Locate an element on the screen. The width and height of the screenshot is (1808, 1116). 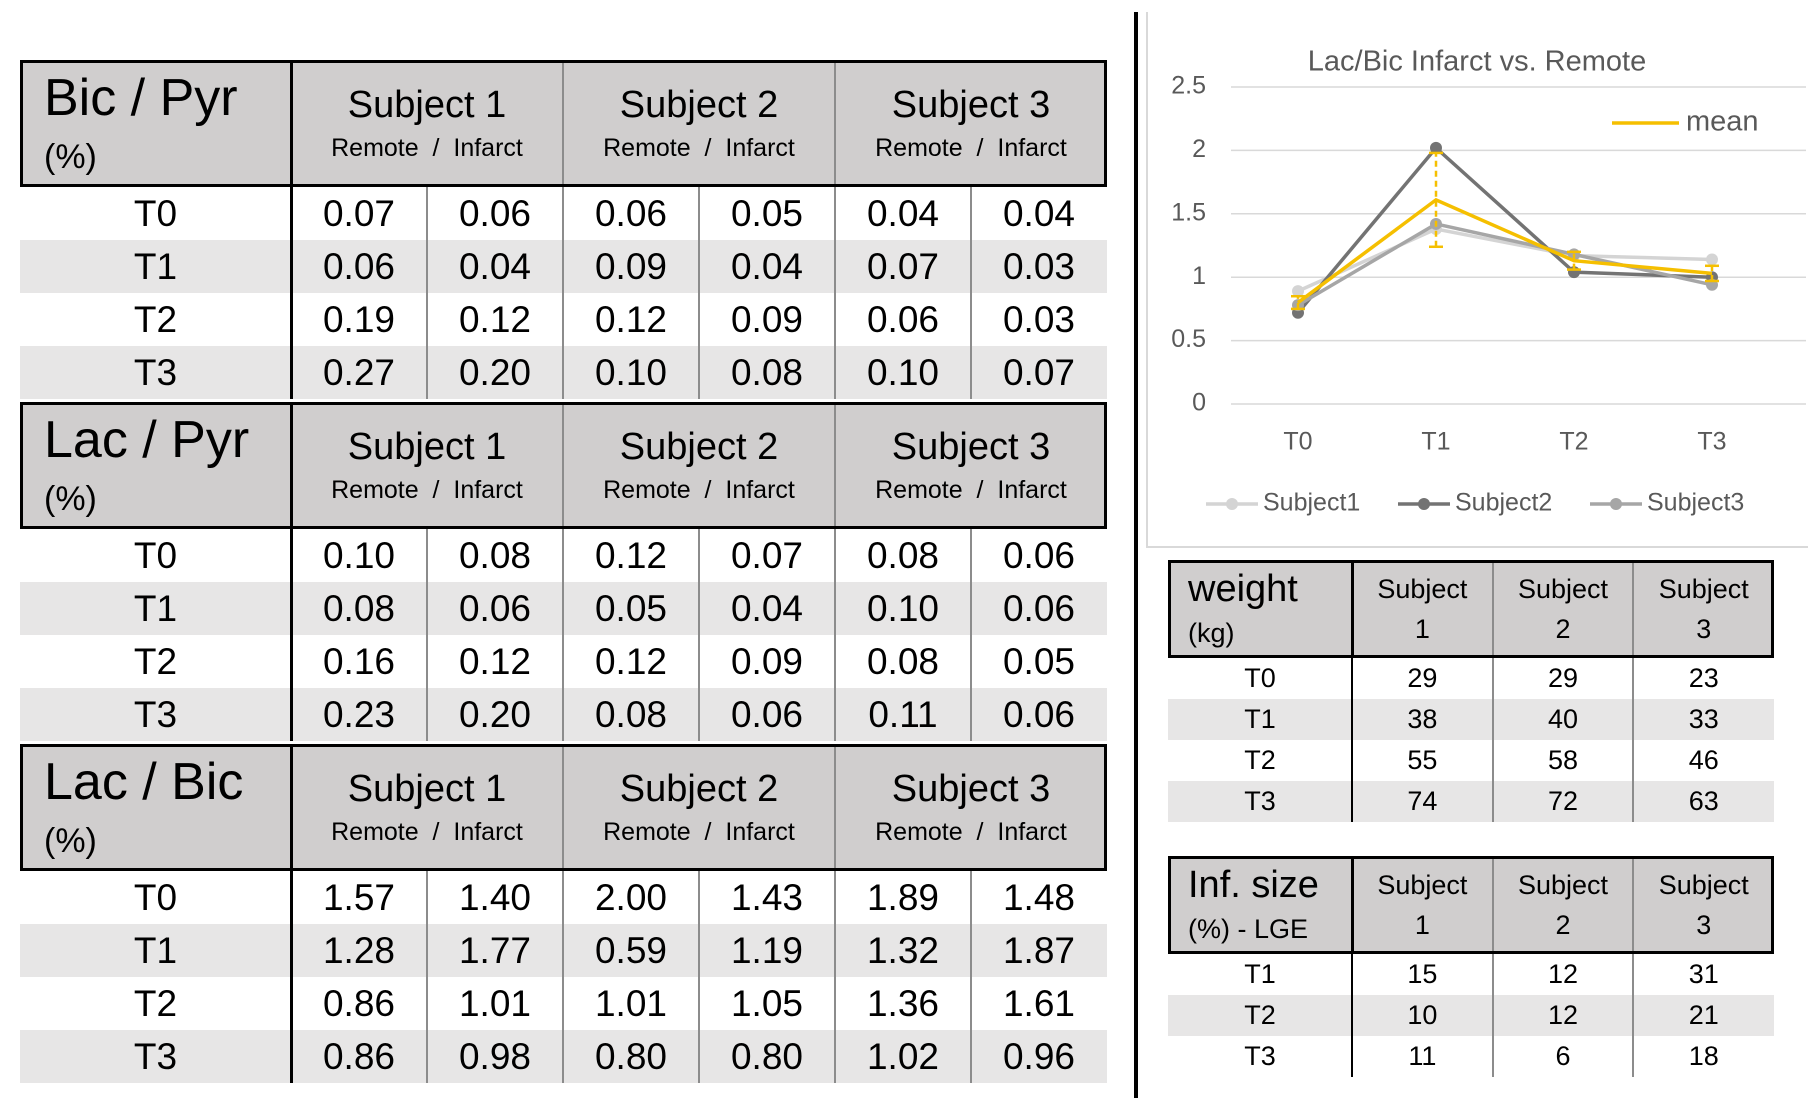
cell-value: 0.07 is located at coordinates (902, 266).